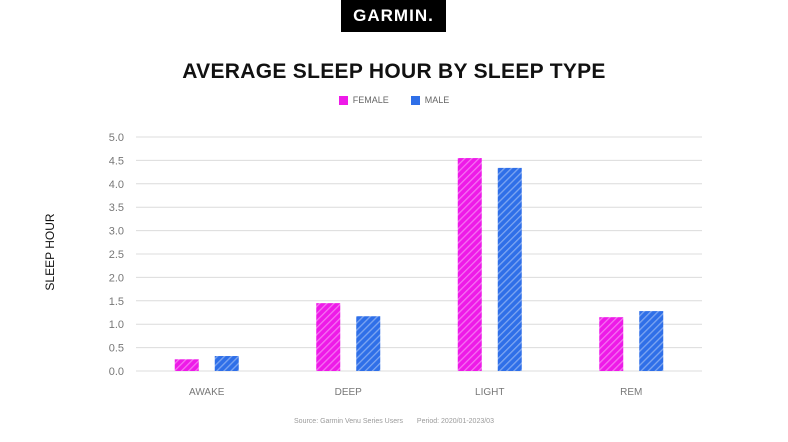 The width and height of the screenshot is (788, 442). I want to click on y-tick-label: 0.5, so click(116, 349).